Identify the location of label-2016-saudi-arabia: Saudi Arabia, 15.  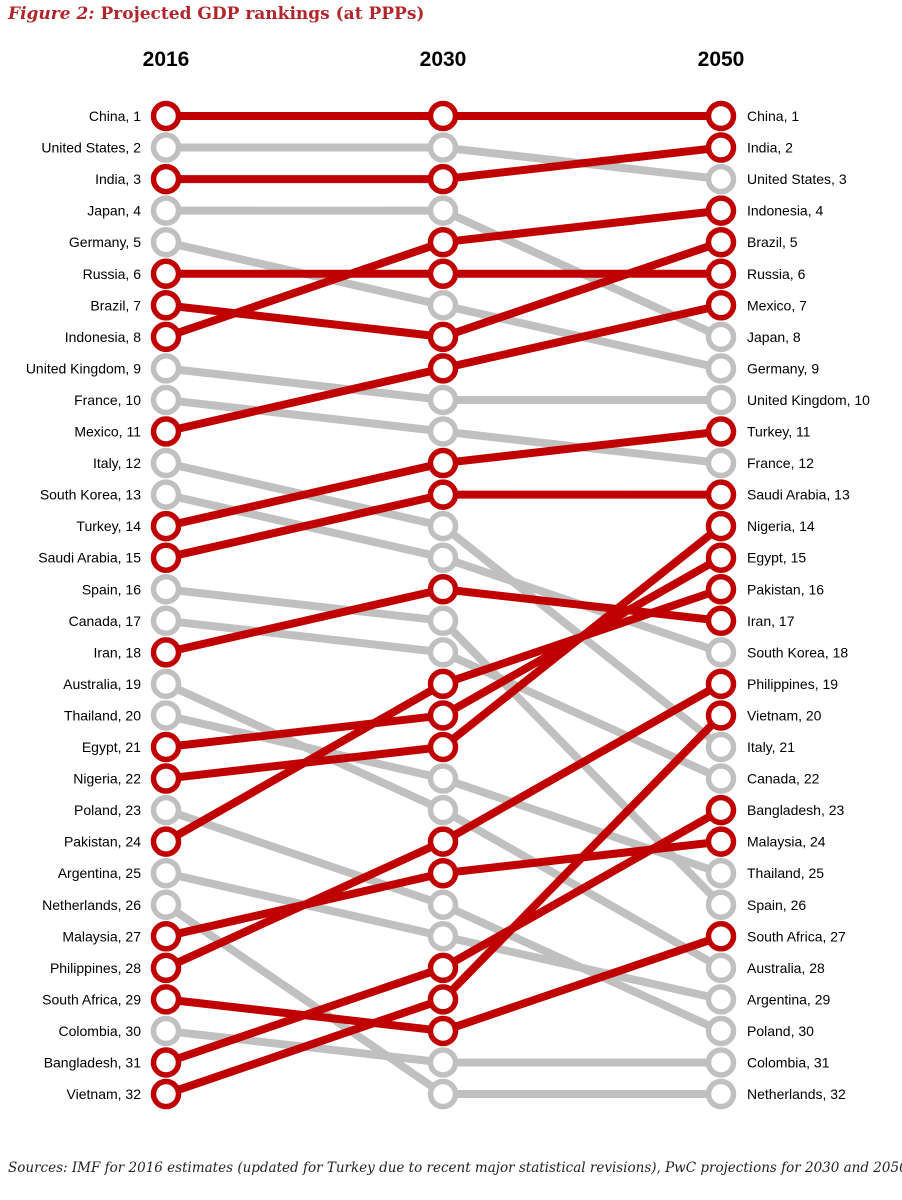
(89, 558).